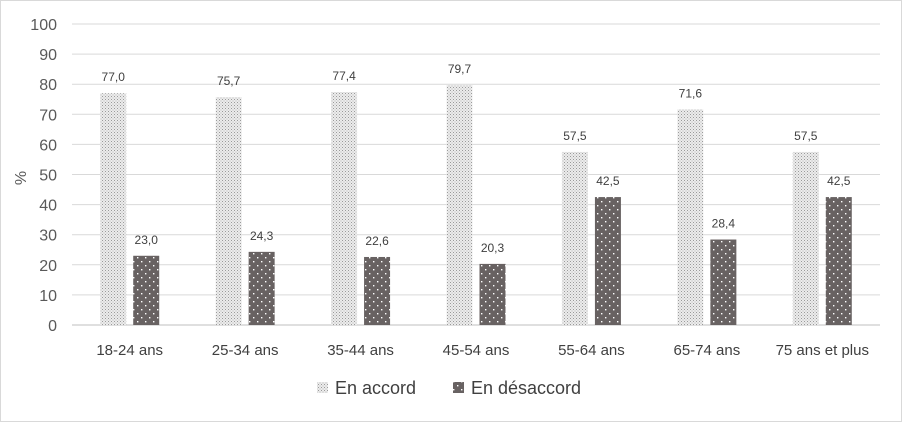 The height and width of the screenshot is (422, 902). What do you see at coordinates (262, 236) in the screenshot?
I see `data-label: 24,3` at bounding box center [262, 236].